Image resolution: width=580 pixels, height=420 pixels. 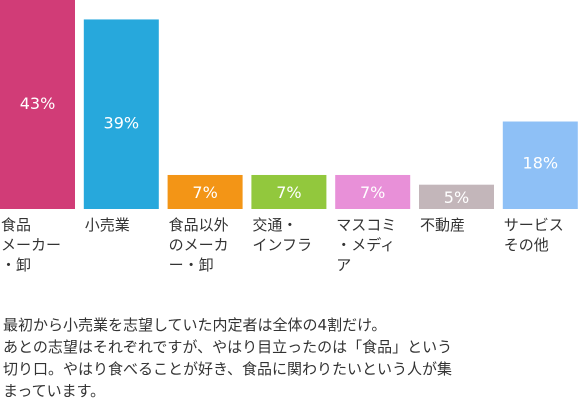 I want to click on value-label-3: 7%, so click(x=288, y=192).